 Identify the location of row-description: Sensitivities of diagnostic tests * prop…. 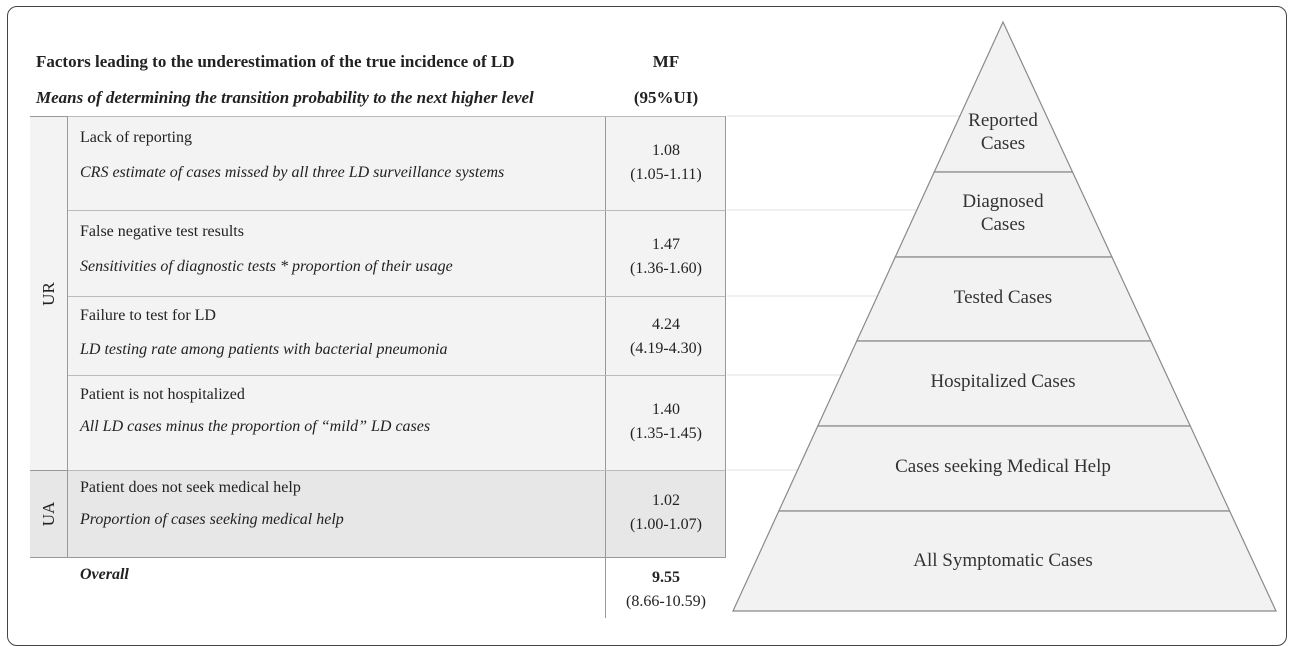
(266, 266).